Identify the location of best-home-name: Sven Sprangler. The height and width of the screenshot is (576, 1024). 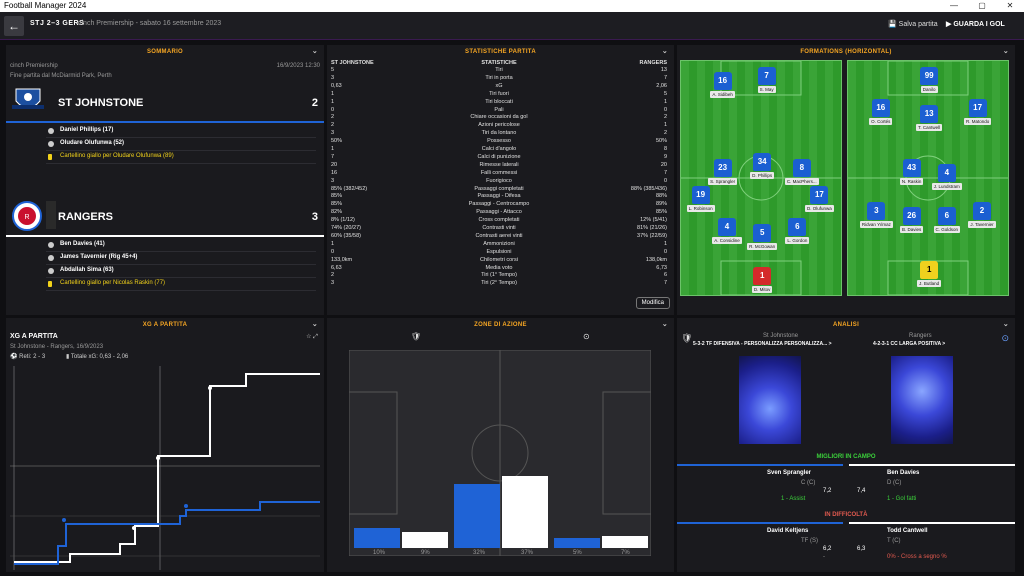
(789, 473).